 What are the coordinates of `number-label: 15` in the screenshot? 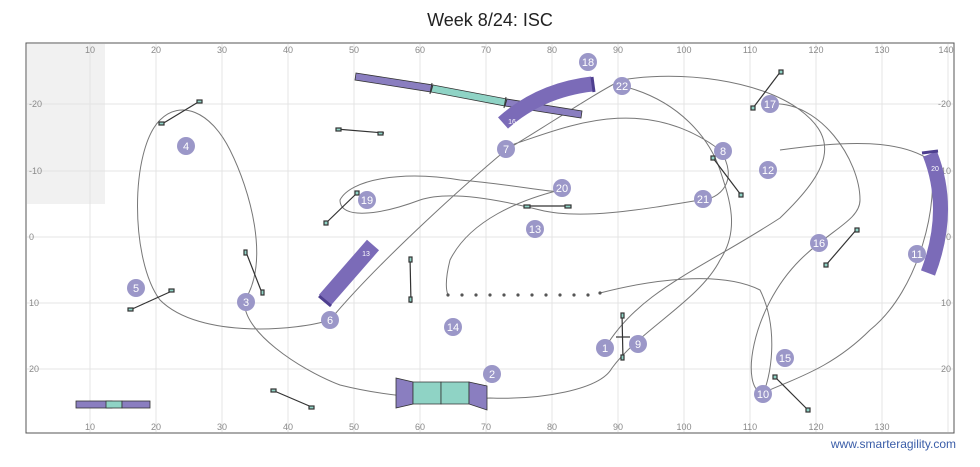 It's located at (785, 359).